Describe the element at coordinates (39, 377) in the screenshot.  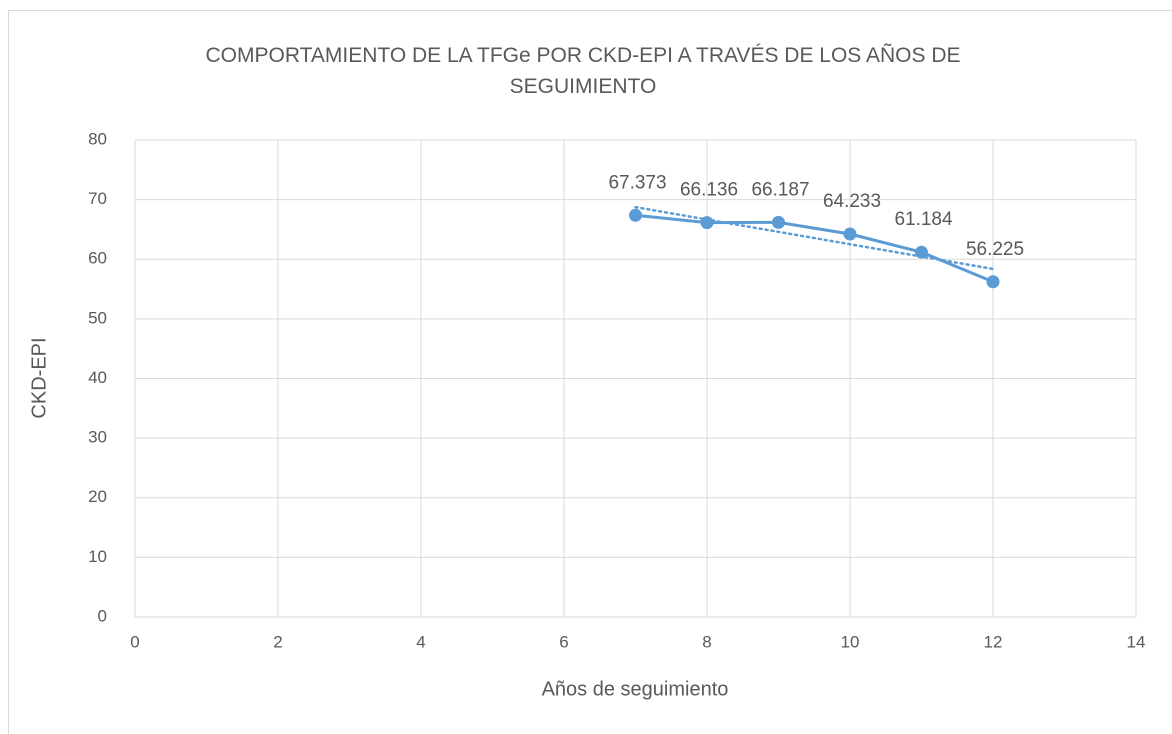
I see `y-axis-label: CKD-EPI` at that location.